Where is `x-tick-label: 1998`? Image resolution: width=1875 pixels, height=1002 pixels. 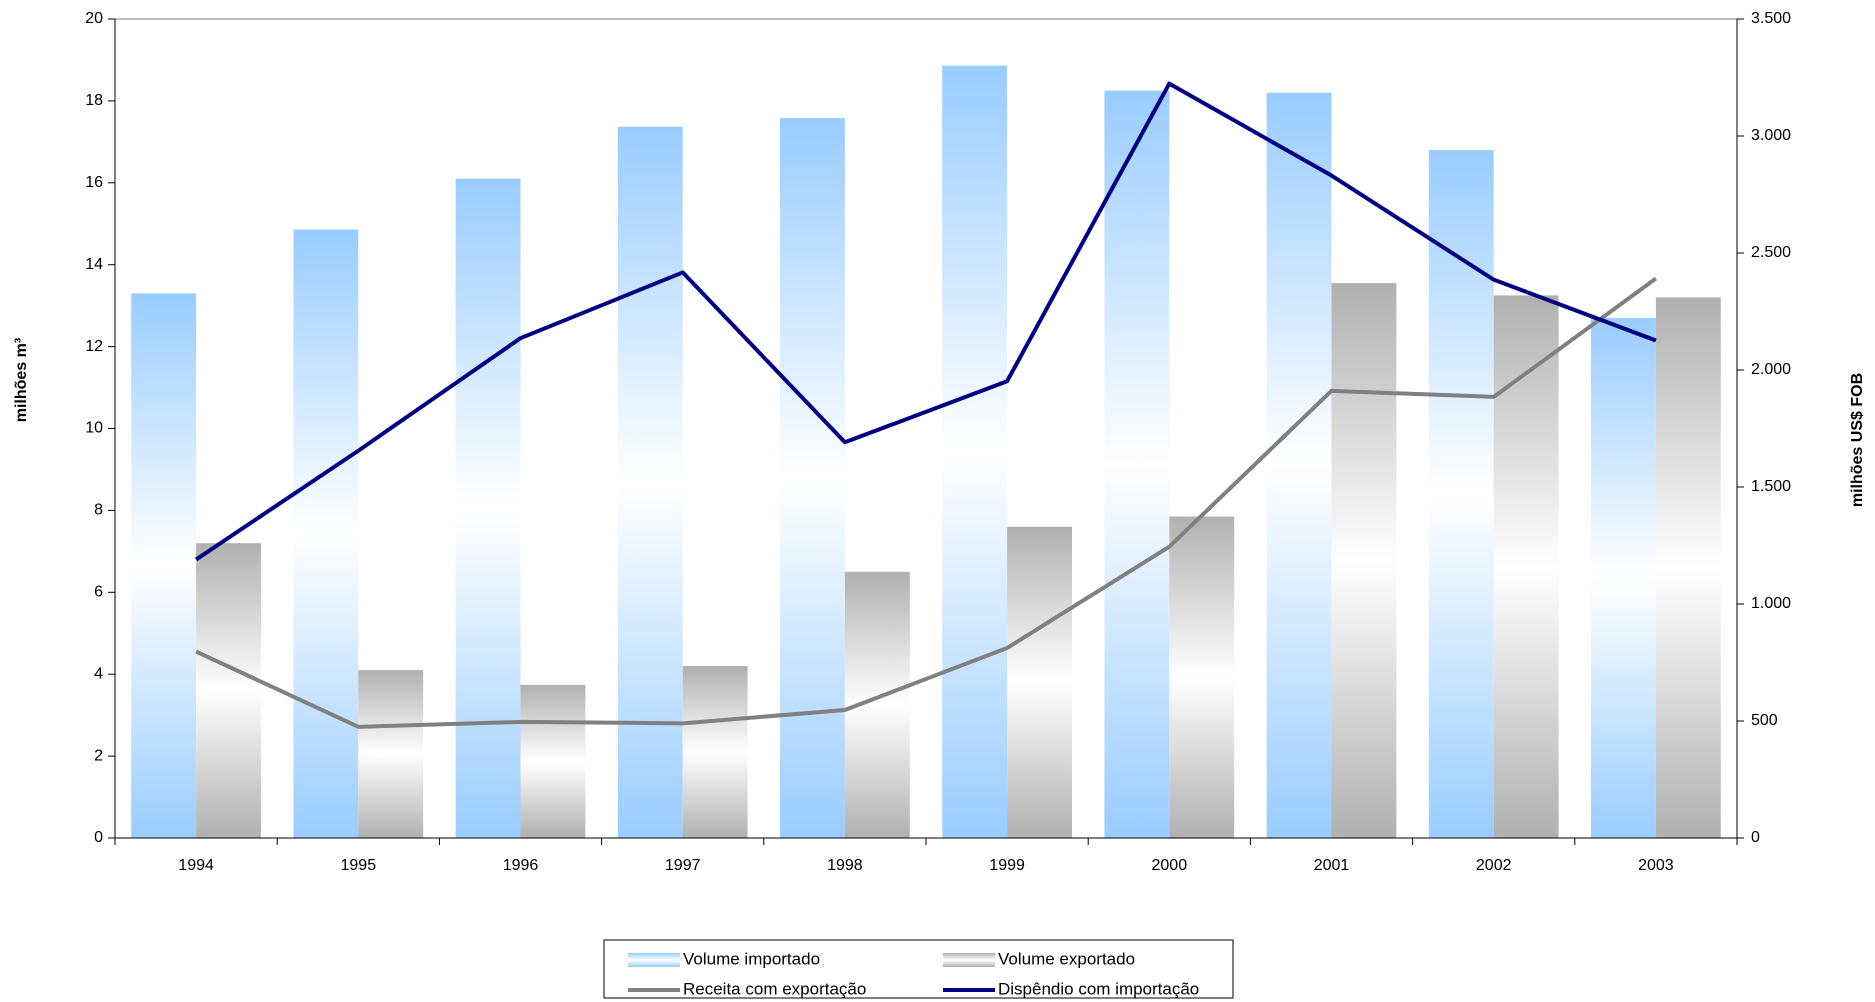 x-tick-label: 1998 is located at coordinates (845, 865).